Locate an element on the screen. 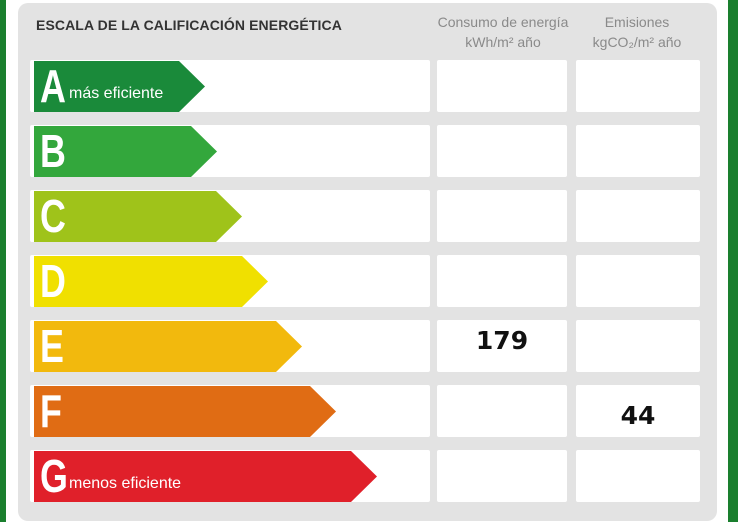 Image resolution: width=738 pixels, height=522 pixels. emisiones-cell-c is located at coordinates (638, 216).